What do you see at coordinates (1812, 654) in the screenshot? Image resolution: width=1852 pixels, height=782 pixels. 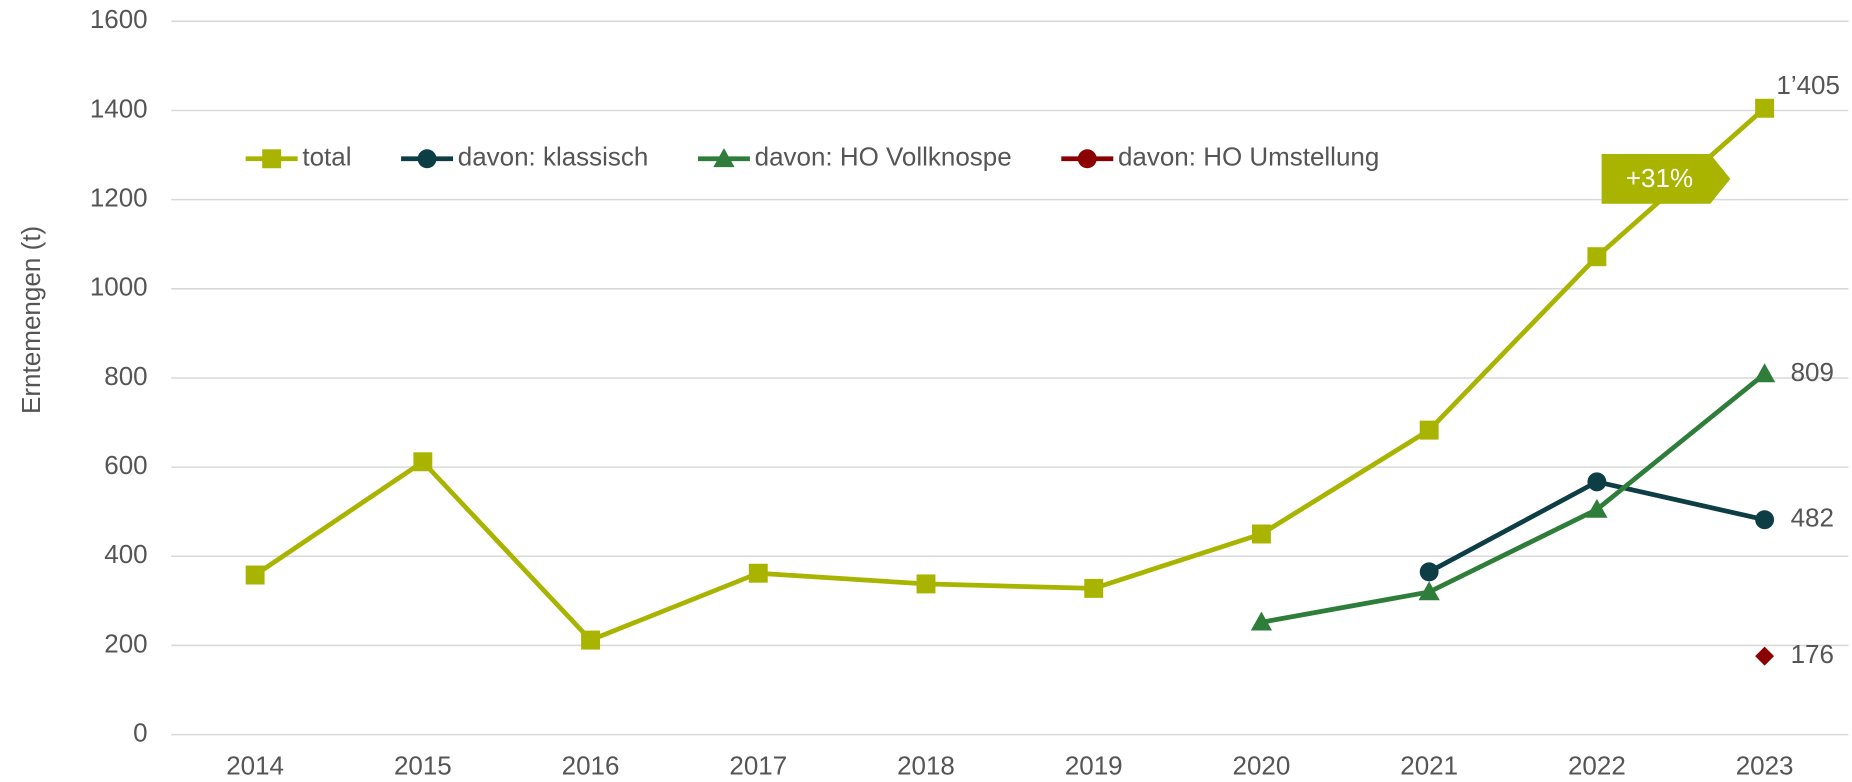 I see `data-label: 176` at bounding box center [1812, 654].